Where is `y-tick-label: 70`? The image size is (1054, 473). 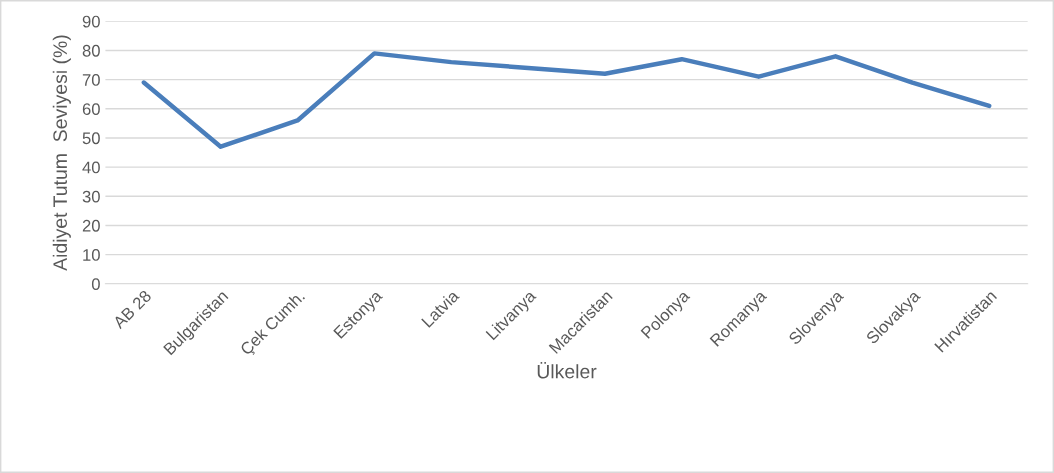 y-tick-label: 70 is located at coordinates (91, 80).